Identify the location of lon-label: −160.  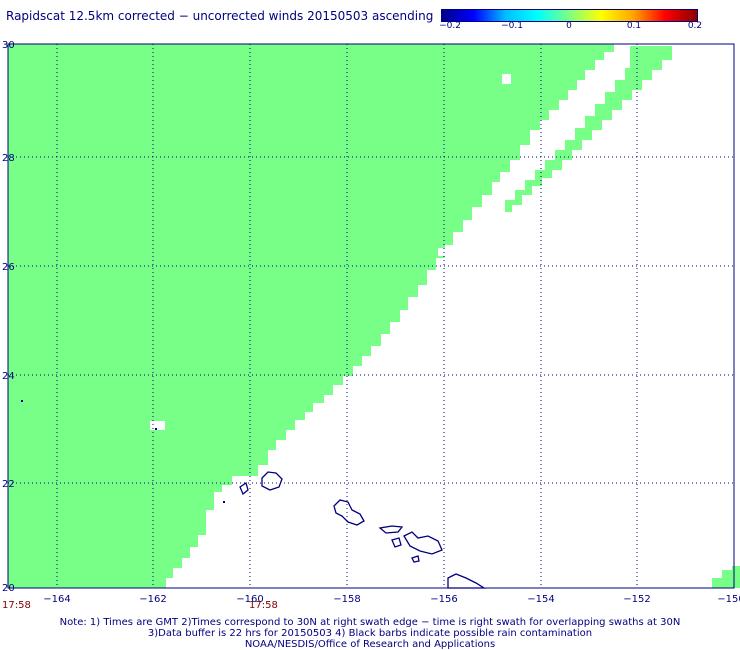
(249, 599).